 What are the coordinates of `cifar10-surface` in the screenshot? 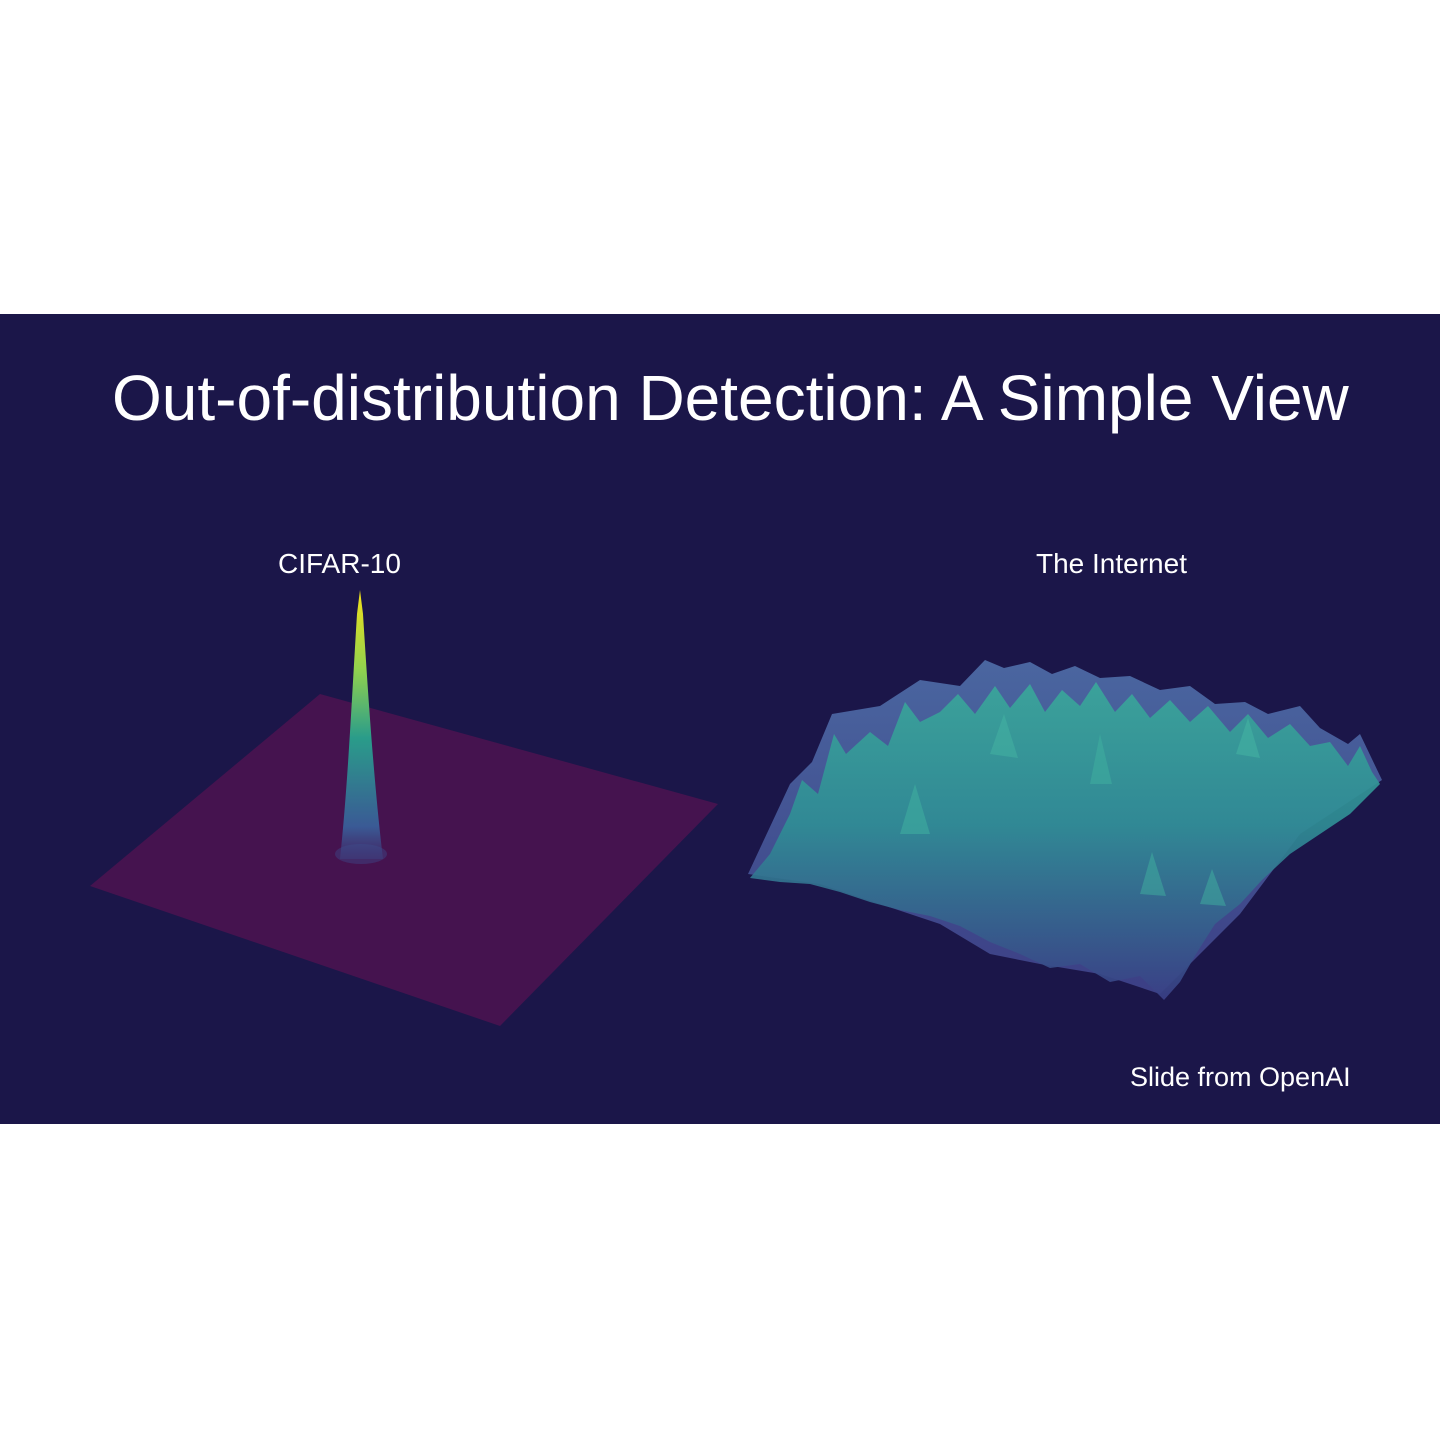 It's located at (404, 808).